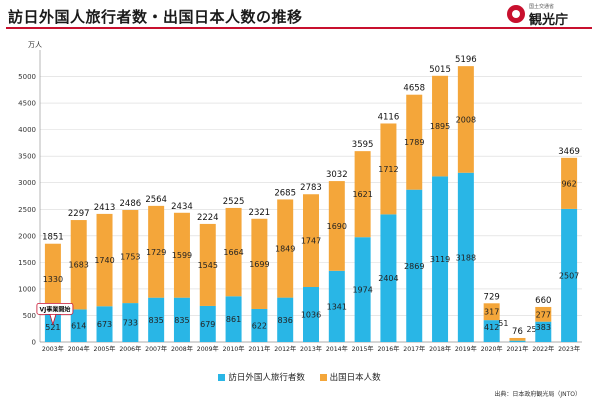 The height and width of the screenshot is (404, 599). Describe the element at coordinates (517, 332) in the screenshot. I see `total-label: 76` at that location.